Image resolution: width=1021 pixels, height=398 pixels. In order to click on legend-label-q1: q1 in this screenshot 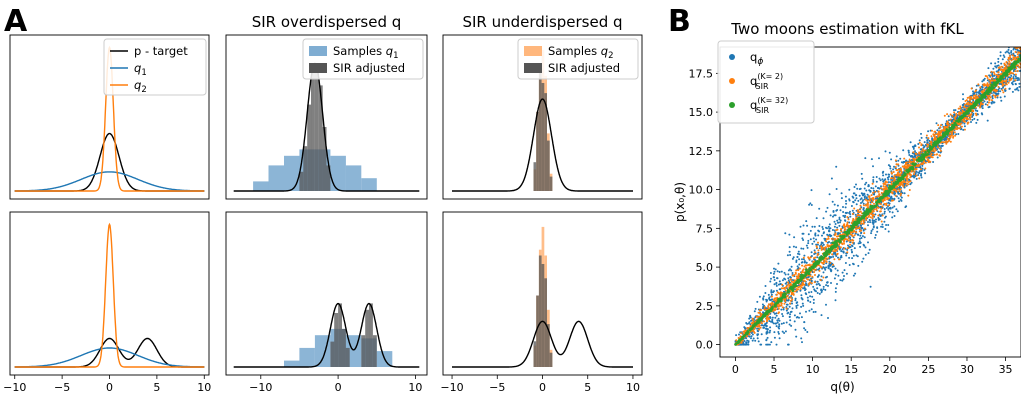, I will do `click(140, 69)`.